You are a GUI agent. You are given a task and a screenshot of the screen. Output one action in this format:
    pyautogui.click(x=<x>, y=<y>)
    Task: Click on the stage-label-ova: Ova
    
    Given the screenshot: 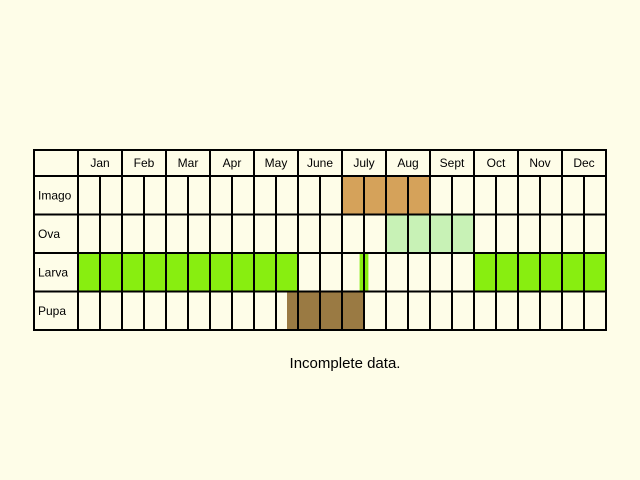 What is the action you would take?
    pyautogui.click(x=49, y=234)
    